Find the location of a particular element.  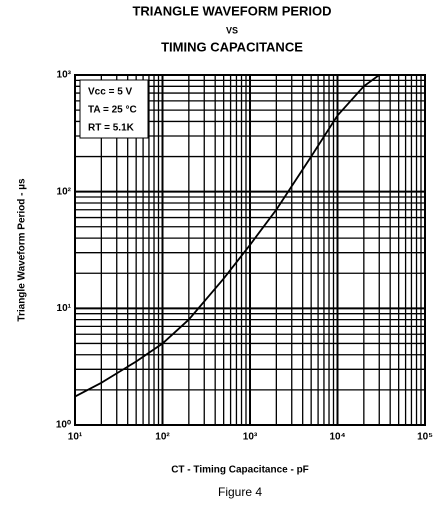

x-tick-label: 10² is located at coordinates (162, 437).